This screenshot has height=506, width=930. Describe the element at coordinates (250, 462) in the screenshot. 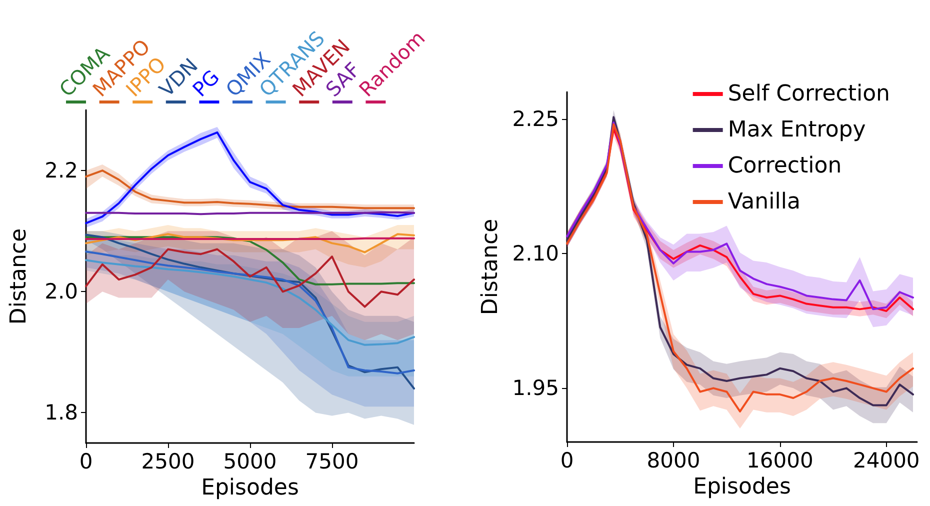

I see `x-tick-label: 5000` at that location.